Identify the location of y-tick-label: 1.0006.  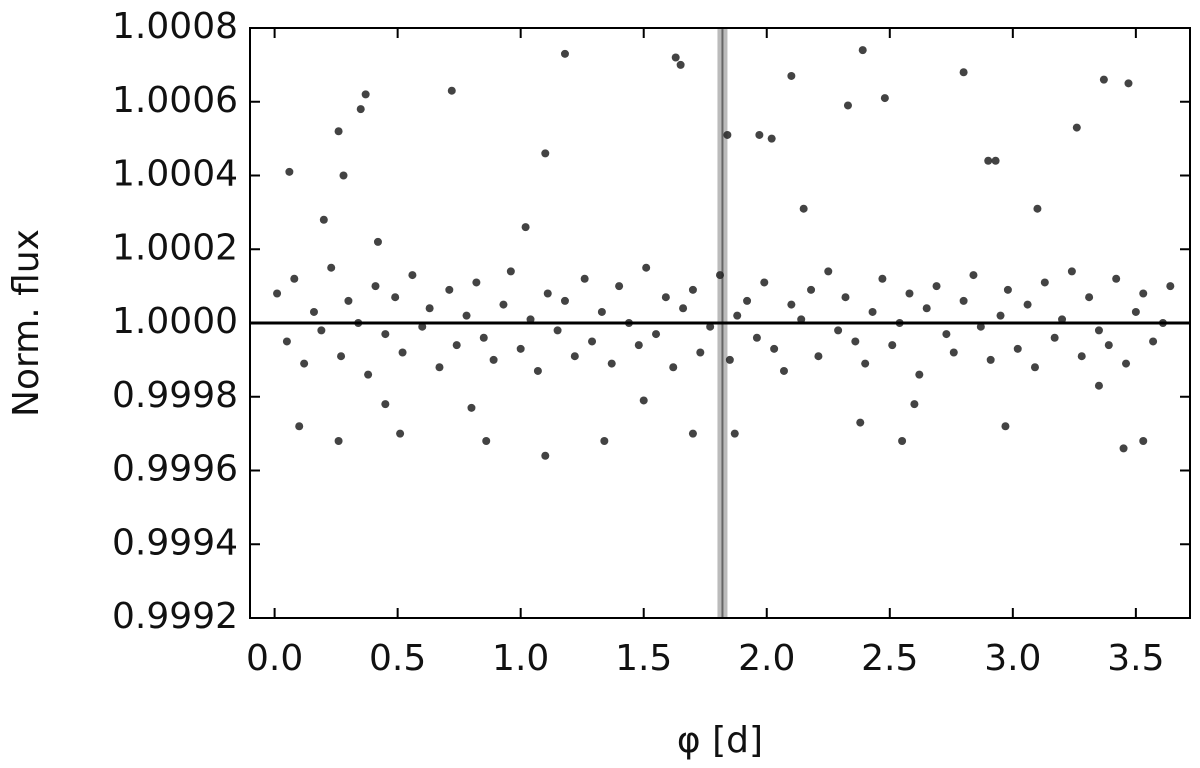
(175, 100).